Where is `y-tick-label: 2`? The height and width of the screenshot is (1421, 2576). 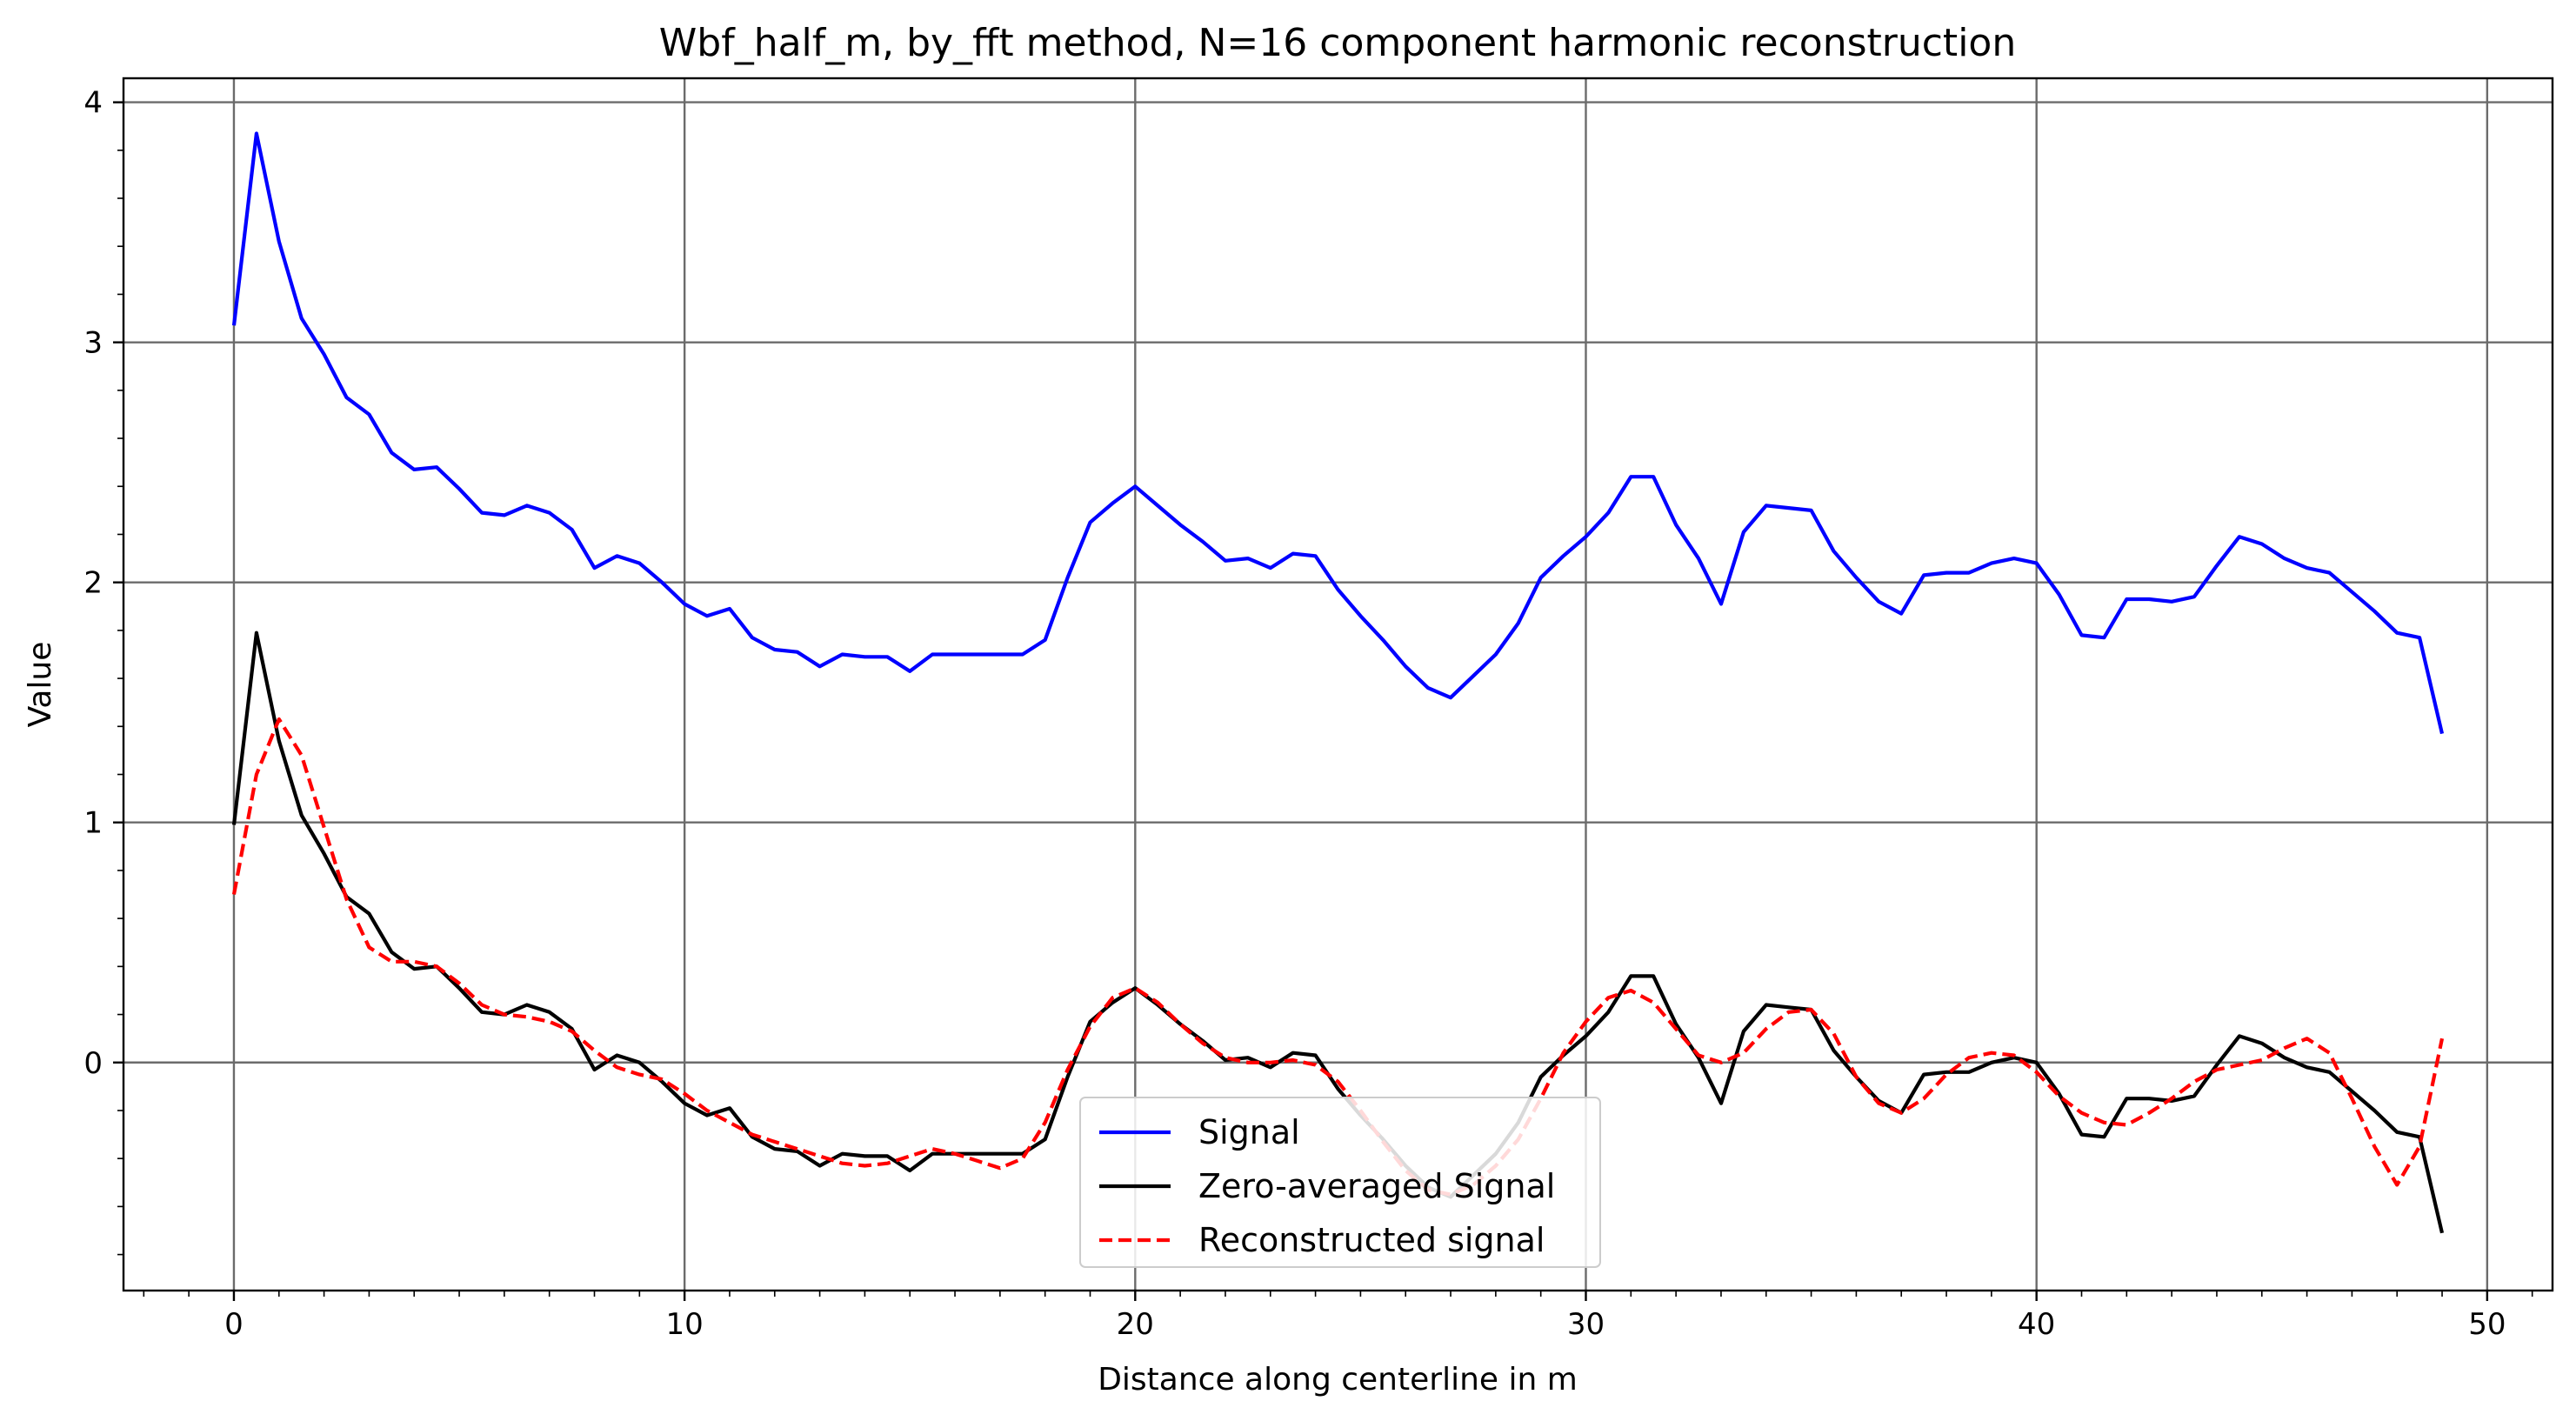 y-tick-label: 2 is located at coordinates (93, 583).